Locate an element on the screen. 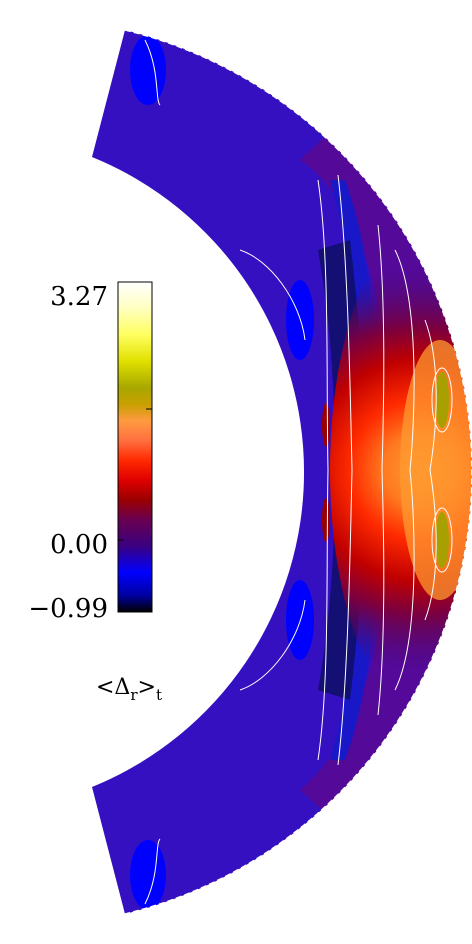 This screenshot has width=472, height=944. olive-spot-lower is located at coordinates (442, 540).